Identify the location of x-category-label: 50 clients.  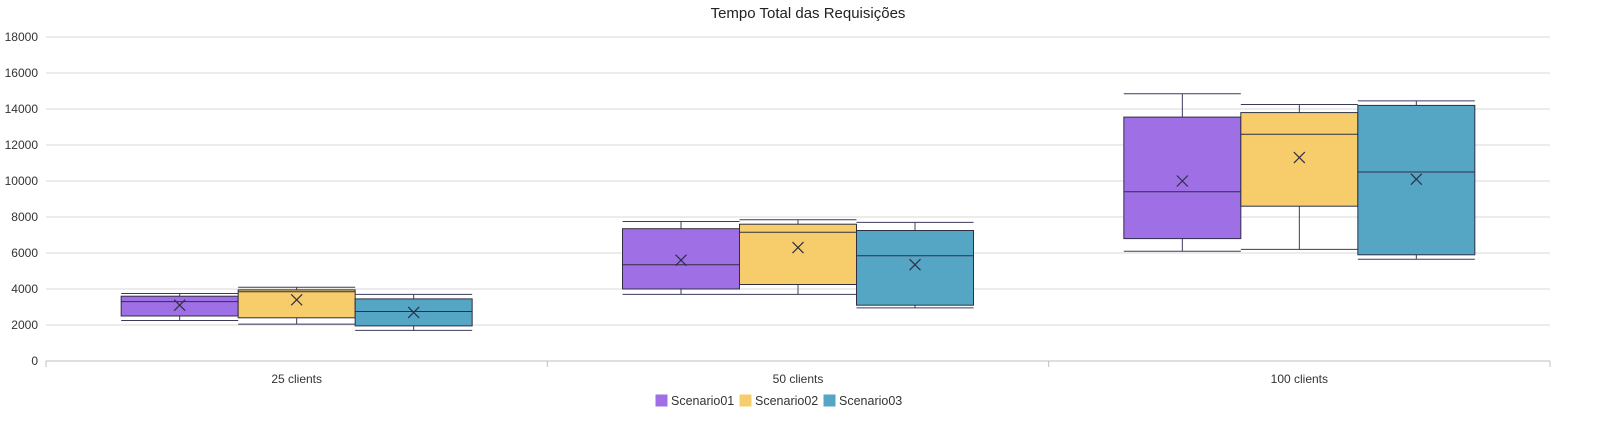
(798, 379).